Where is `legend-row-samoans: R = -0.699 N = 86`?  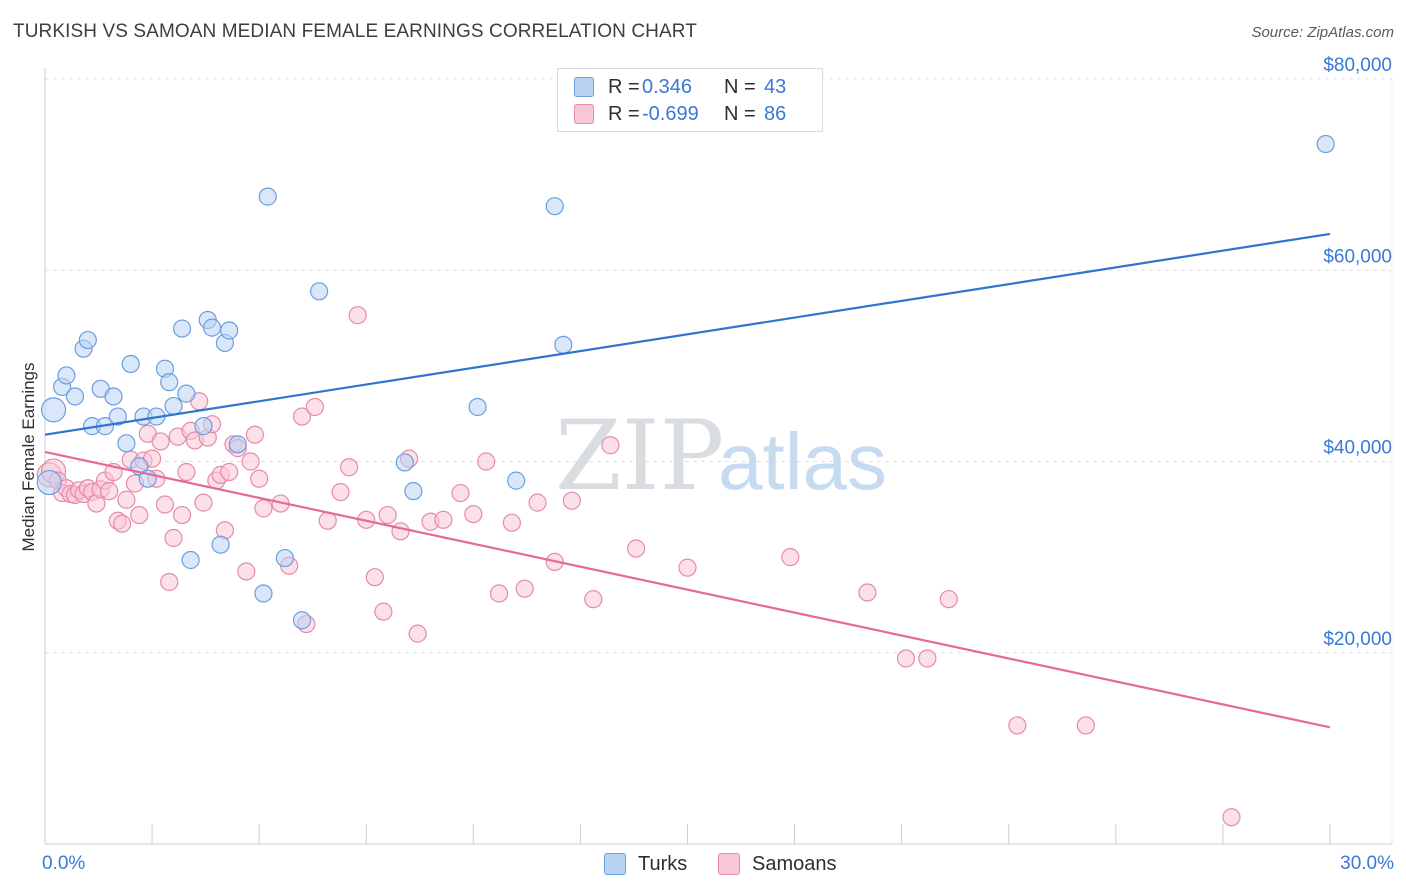
legend-row-samoans: R = -0.699 N = 86 is located at coordinates (680, 114).